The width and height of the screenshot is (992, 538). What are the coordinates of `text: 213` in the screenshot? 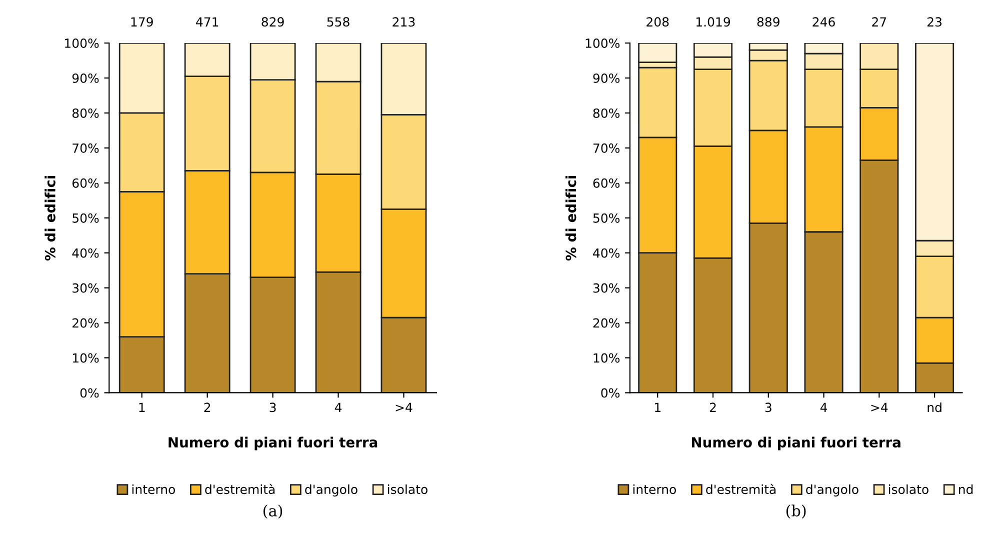 It's located at (403, 22).